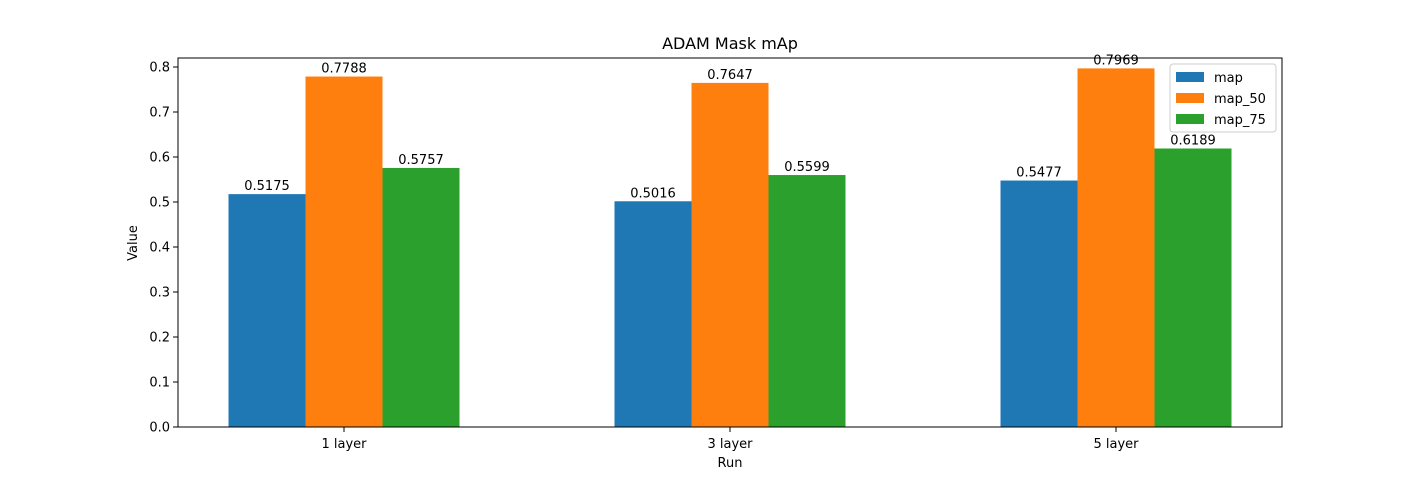 The width and height of the screenshot is (1424, 480). I want to click on y-tick-label: 0.6, so click(159, 158).